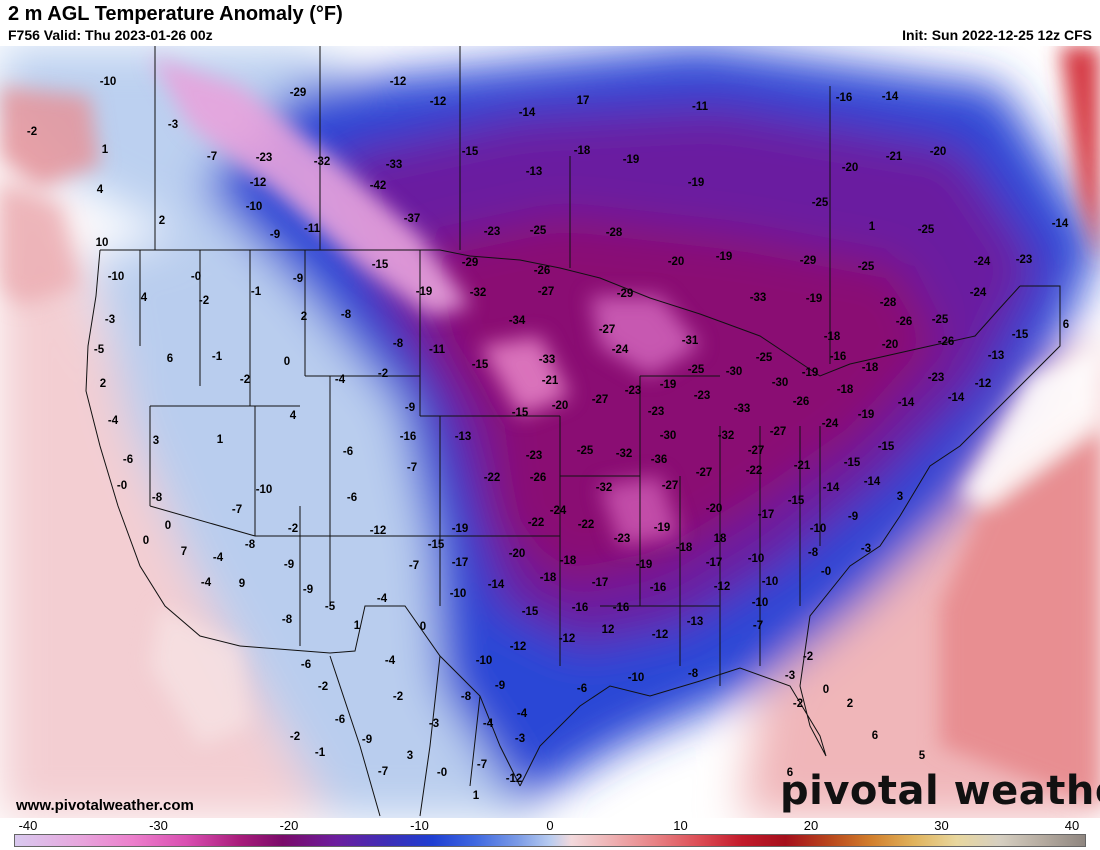 The image size is (1100, 850). What do you see at coordinates (100, 190) in the screenshot?
I see `anomaly-value-label: 4` at bounding box center [100, 190].